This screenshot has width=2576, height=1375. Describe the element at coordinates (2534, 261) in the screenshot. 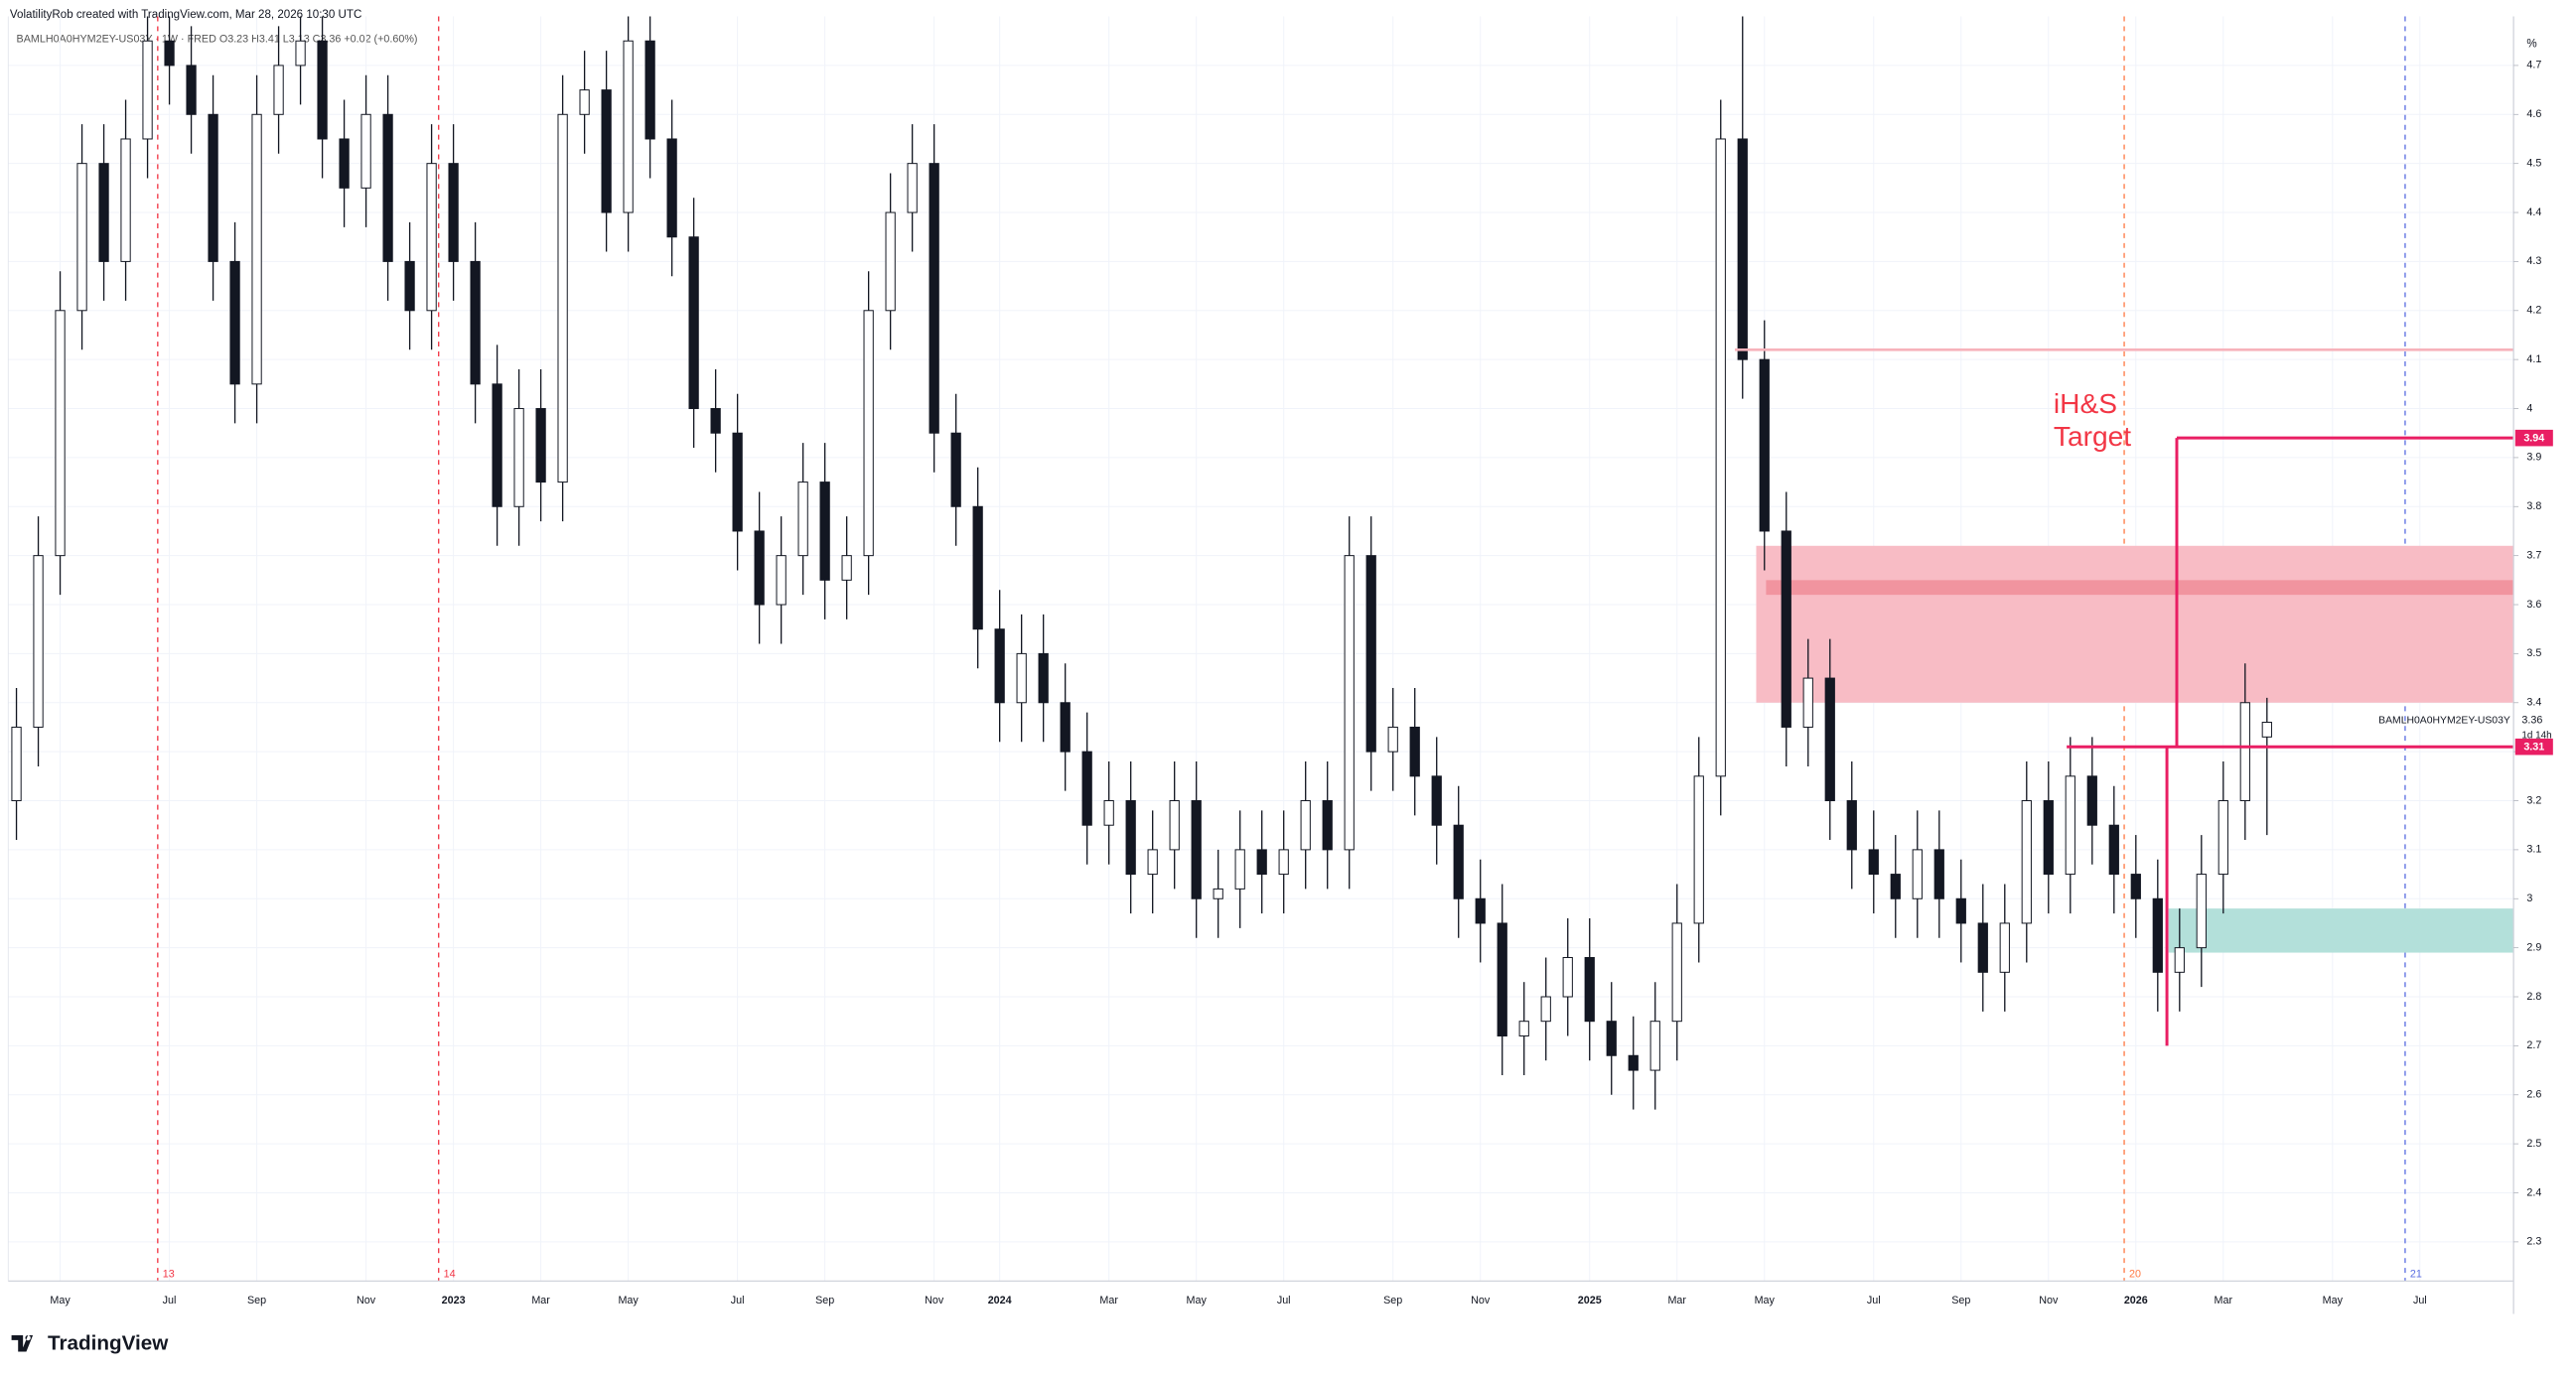

I see `y-tick-label: 4.3` at that location.